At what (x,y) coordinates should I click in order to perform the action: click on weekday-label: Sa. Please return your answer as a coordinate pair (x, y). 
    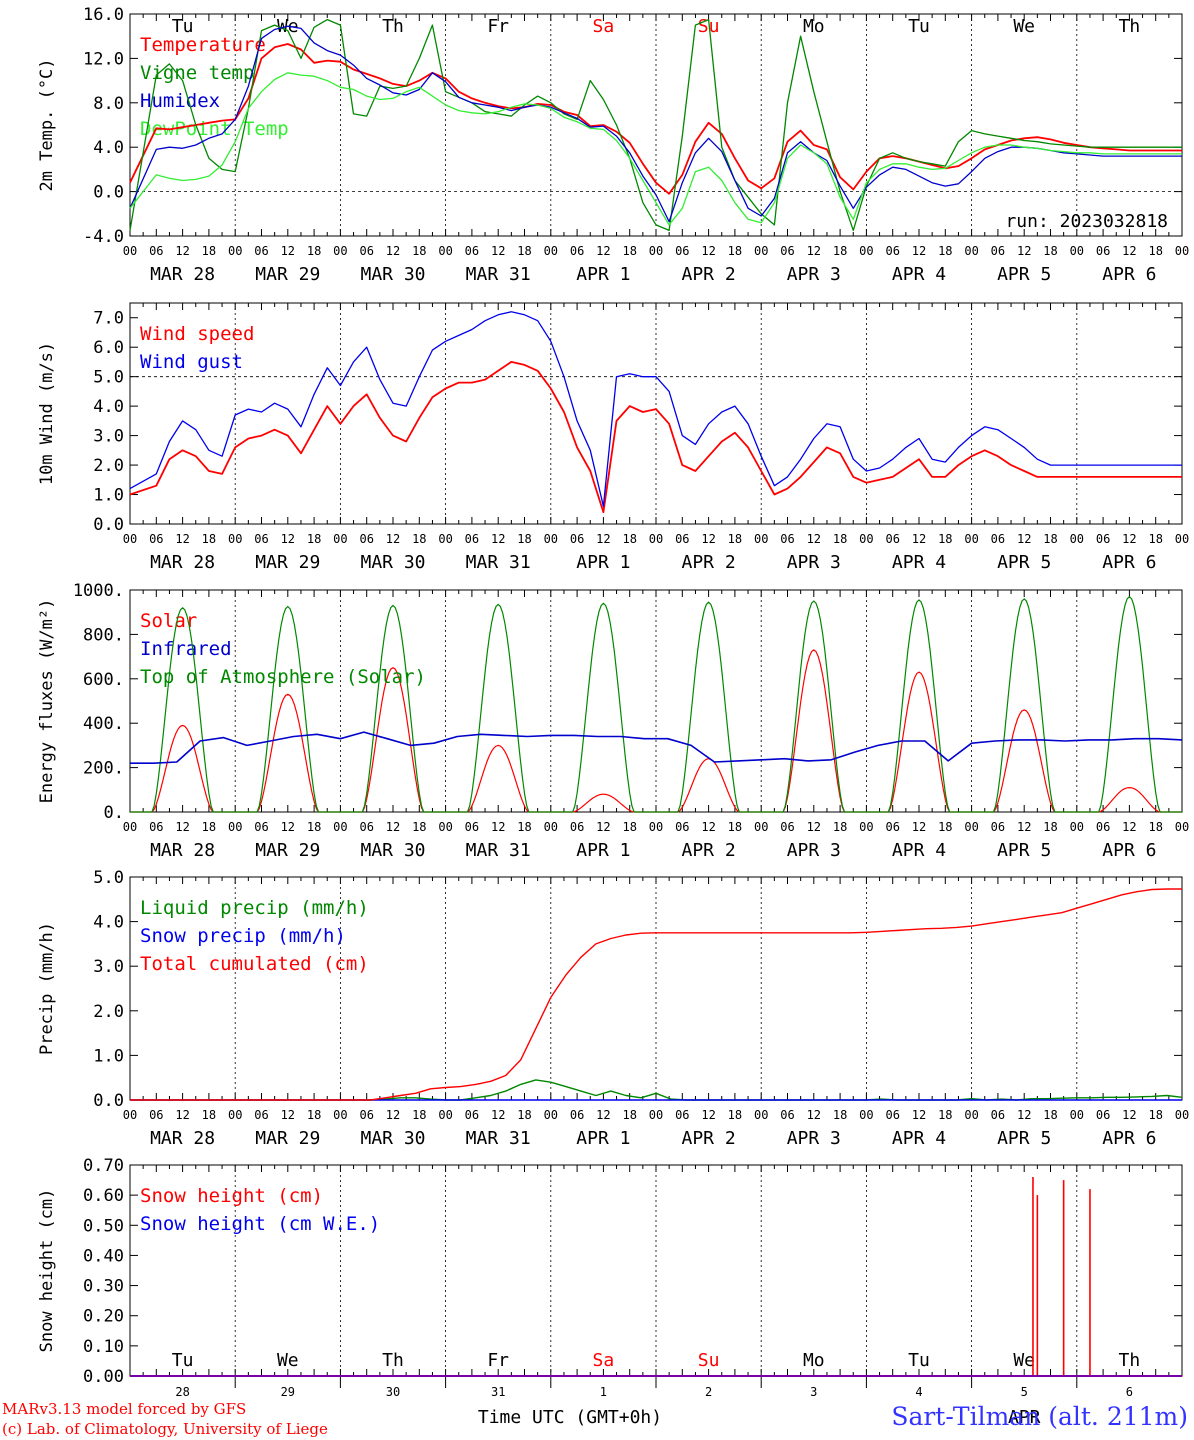
    Looking at the image, I should click on (604, 1360).